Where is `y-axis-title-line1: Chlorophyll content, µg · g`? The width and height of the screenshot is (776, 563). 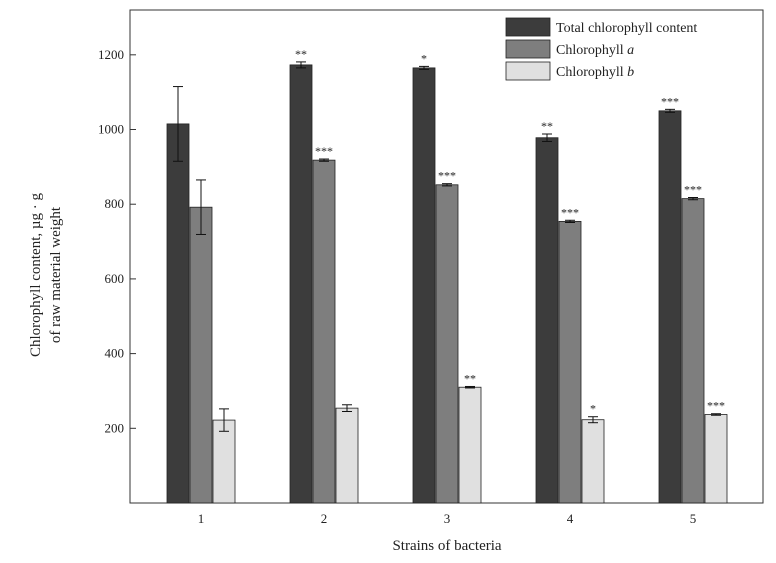
y-axis-title-line1: Chlorophyll content, µg · g is located at coordinates (36, 274).